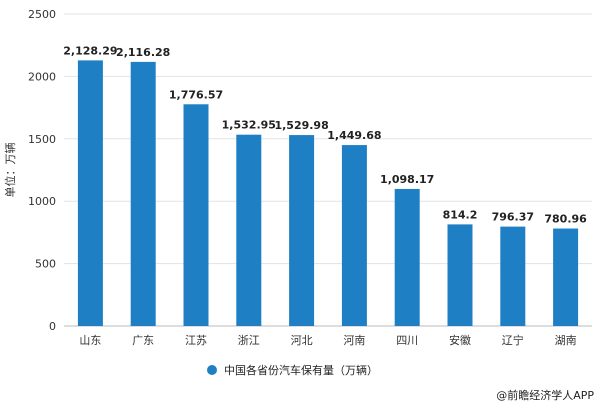 This screenshot has width=602, height=409. Describe the element at coordinates (90, 50) in the screenshot. I see `data-label: 2,128.29` at that location.